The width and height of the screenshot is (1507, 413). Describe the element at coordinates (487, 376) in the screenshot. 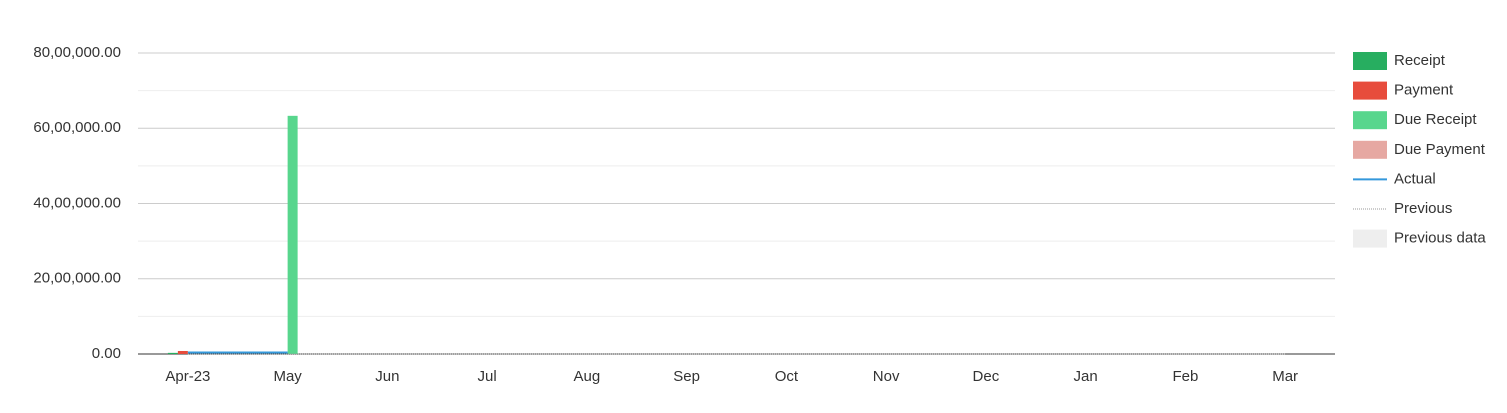

I see `x-tick-label: Jul` at that location.